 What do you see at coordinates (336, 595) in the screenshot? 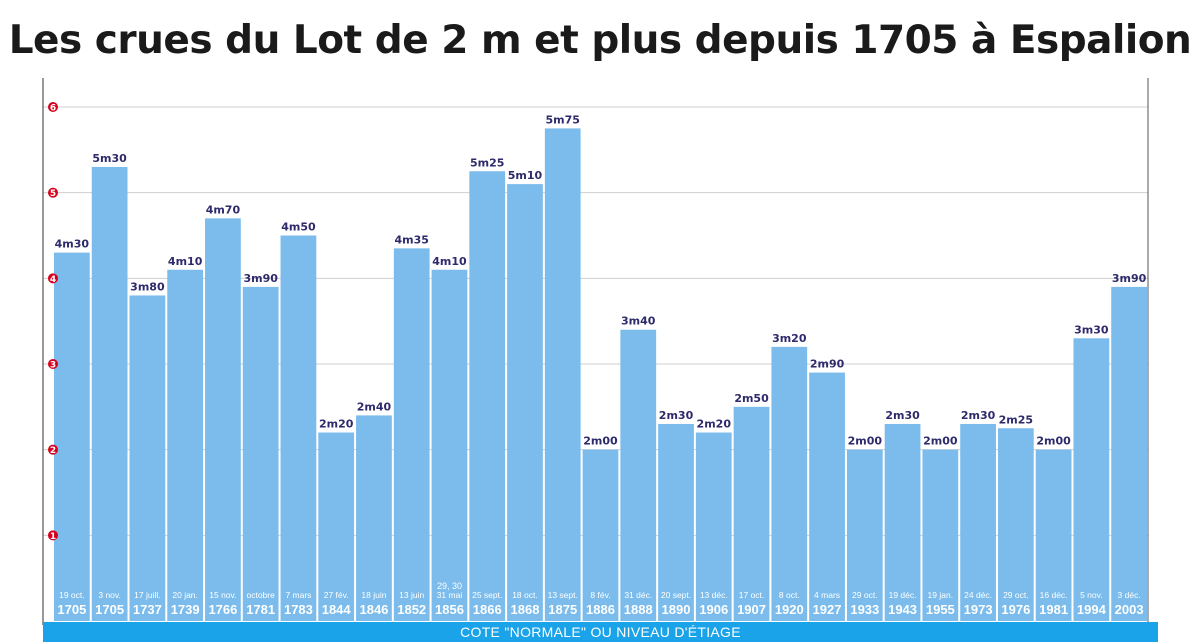
I see `date-label: 27 fév.` at bounding box center [336, 595].